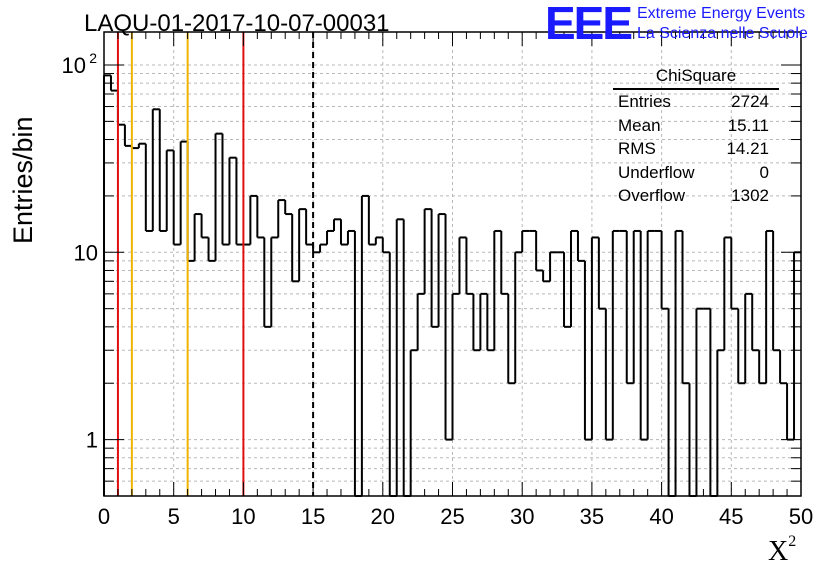 Image resolution: width=836 pixels, height=572 pixels. I want to click on x-tick-label: 30, so click(522, 516).